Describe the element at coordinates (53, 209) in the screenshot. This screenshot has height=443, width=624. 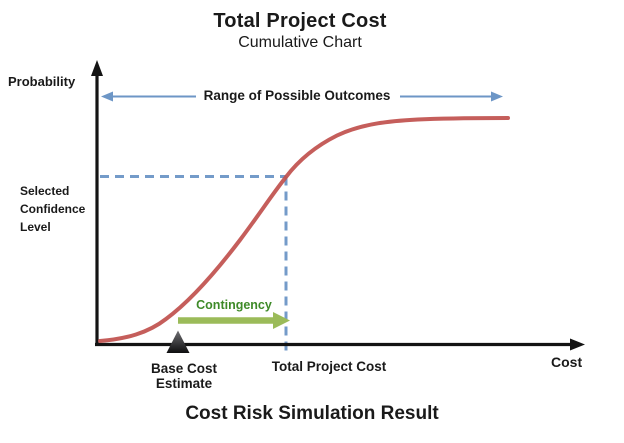
I see `confidence-level-label: Selected Confidence Level` at that location.